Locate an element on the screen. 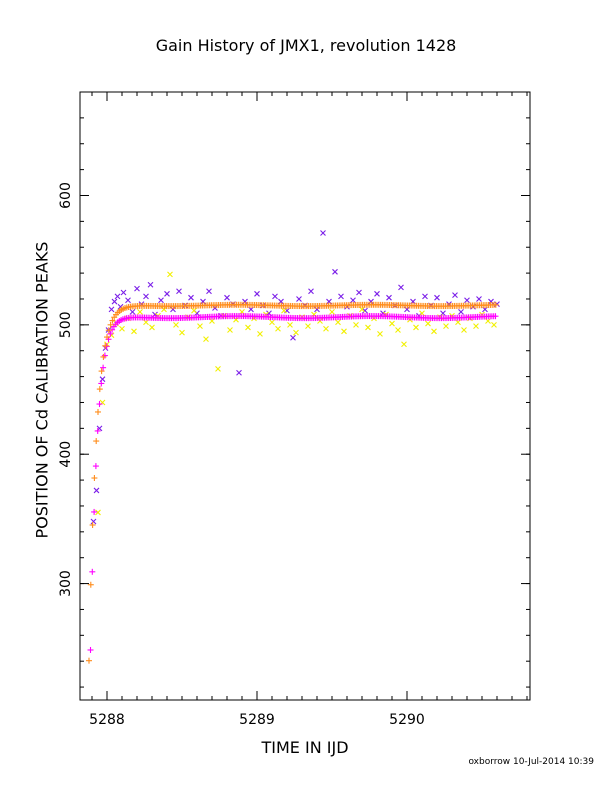 The height and width of the screenshot is (792, 612). y-tick-label: 600 is located at coordinates (66, 195).